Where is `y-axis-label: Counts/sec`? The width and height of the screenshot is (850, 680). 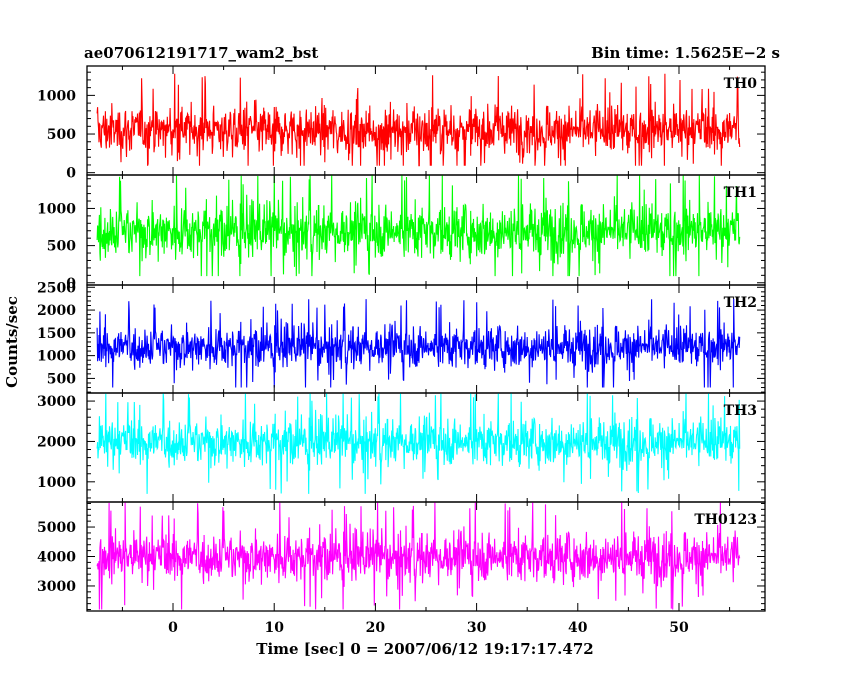 y-axis-label: Counts/sec is located at coordinates (12, 342).